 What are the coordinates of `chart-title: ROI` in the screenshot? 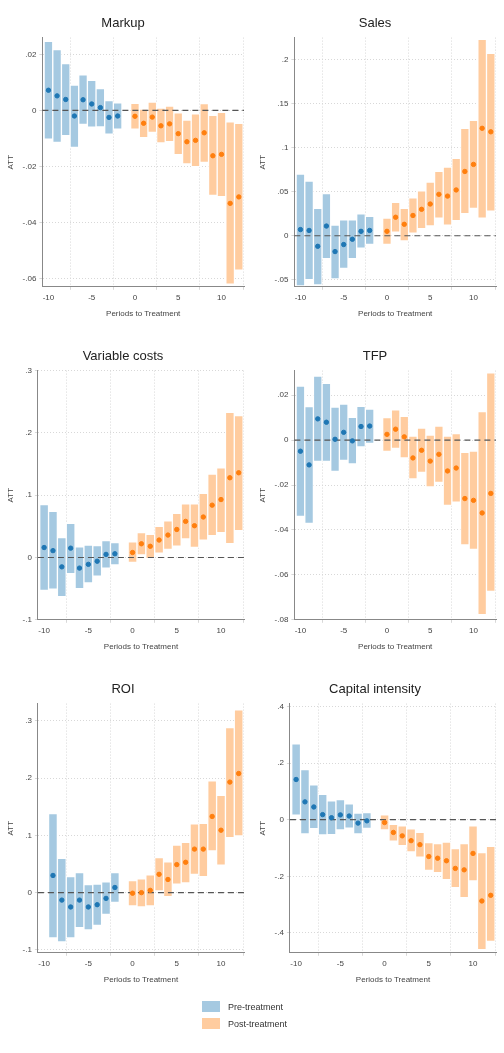 It's located at (123, 689).